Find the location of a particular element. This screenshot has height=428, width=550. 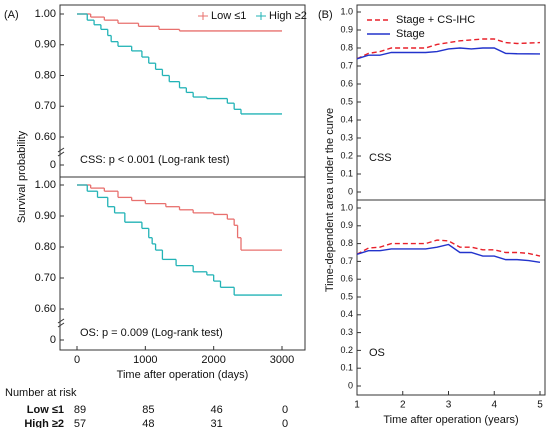

annotation: CSS is located at coordinates (380, 158).